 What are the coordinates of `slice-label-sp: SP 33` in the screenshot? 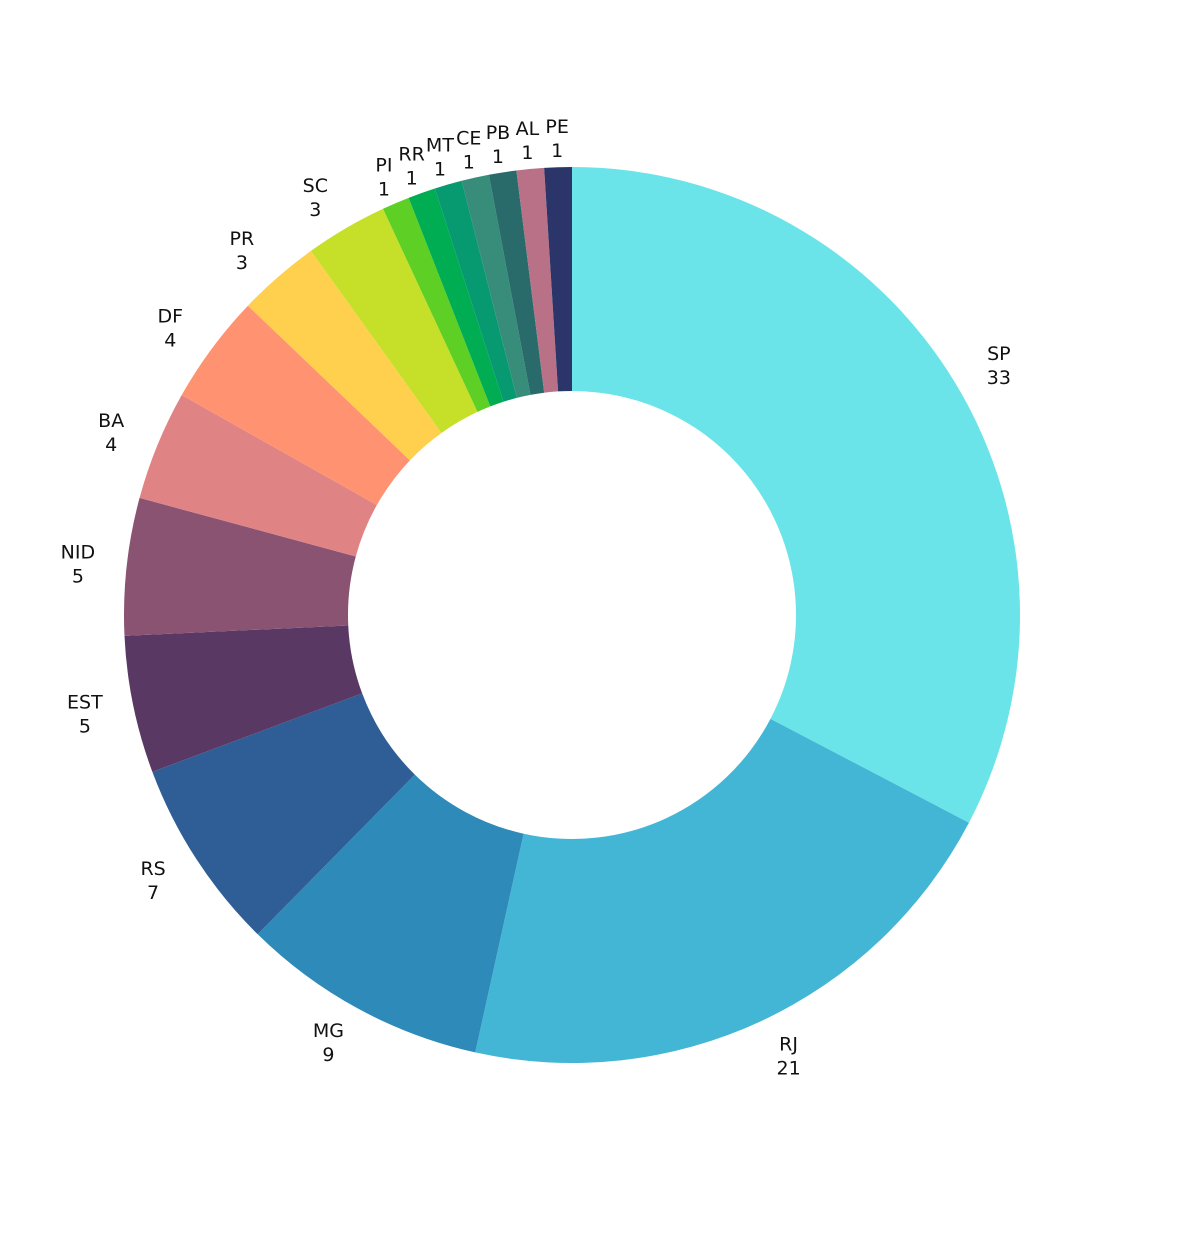 It's located at (999, 366).